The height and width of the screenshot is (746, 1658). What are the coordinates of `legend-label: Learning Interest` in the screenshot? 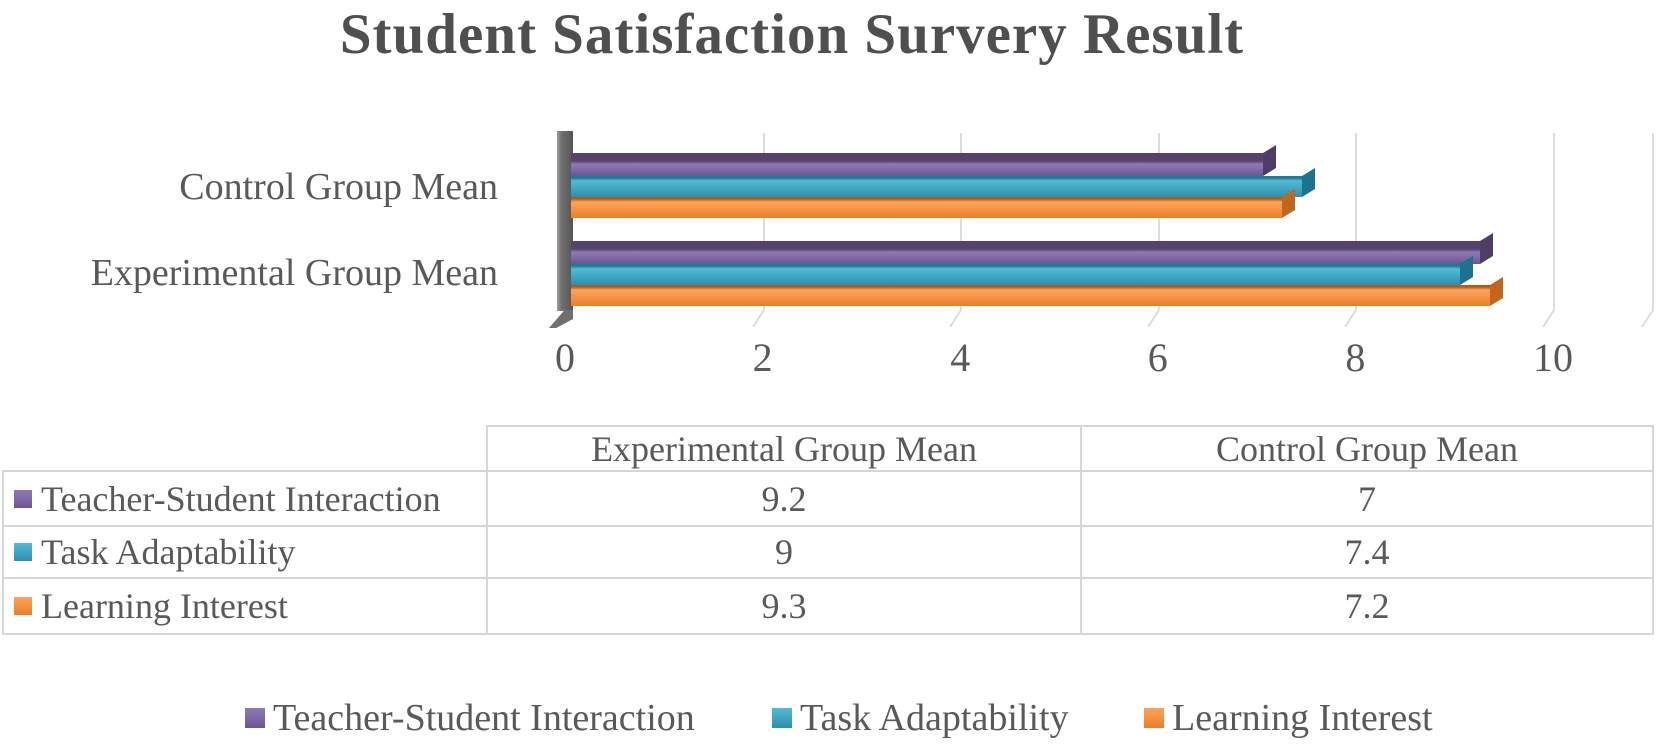 It's located at (1302, 718).